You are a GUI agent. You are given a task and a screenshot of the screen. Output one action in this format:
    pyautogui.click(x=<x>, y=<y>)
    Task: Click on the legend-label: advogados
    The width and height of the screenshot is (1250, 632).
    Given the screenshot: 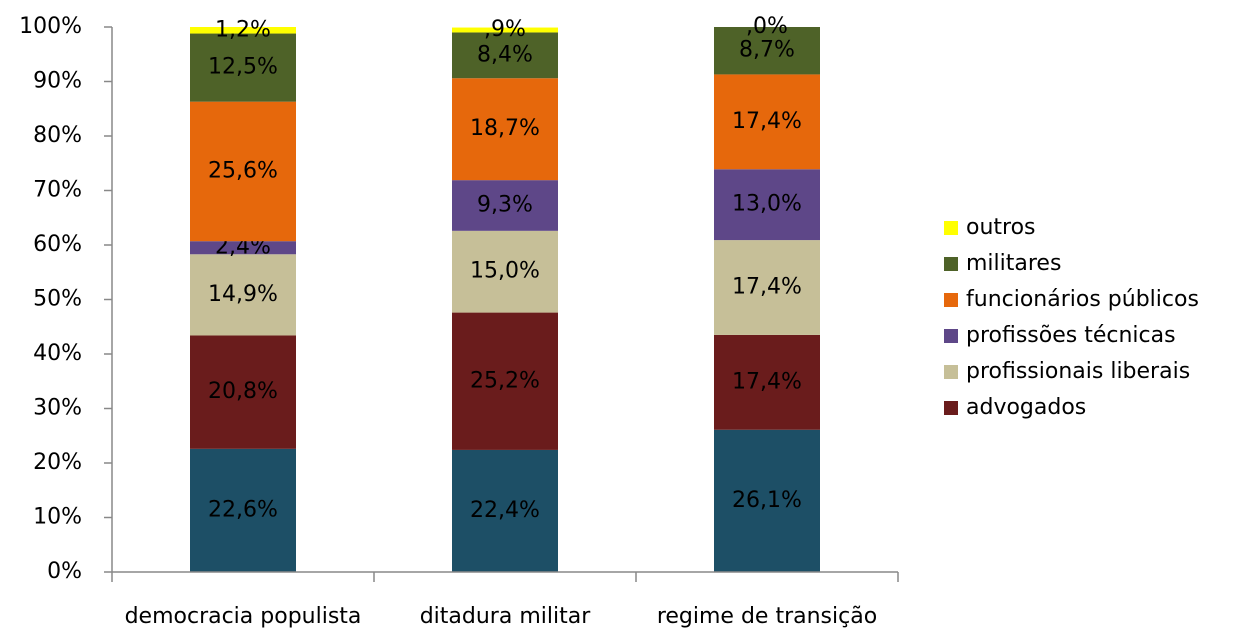 What is the action you would take?
    pyautogui.click(x=1026, y=407)
    